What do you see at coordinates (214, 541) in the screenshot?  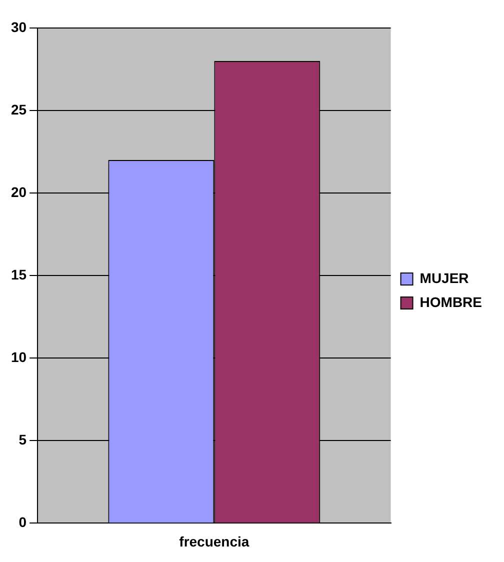 I see `x-tick-label: frecuencia` at bounding box center [214, 541].